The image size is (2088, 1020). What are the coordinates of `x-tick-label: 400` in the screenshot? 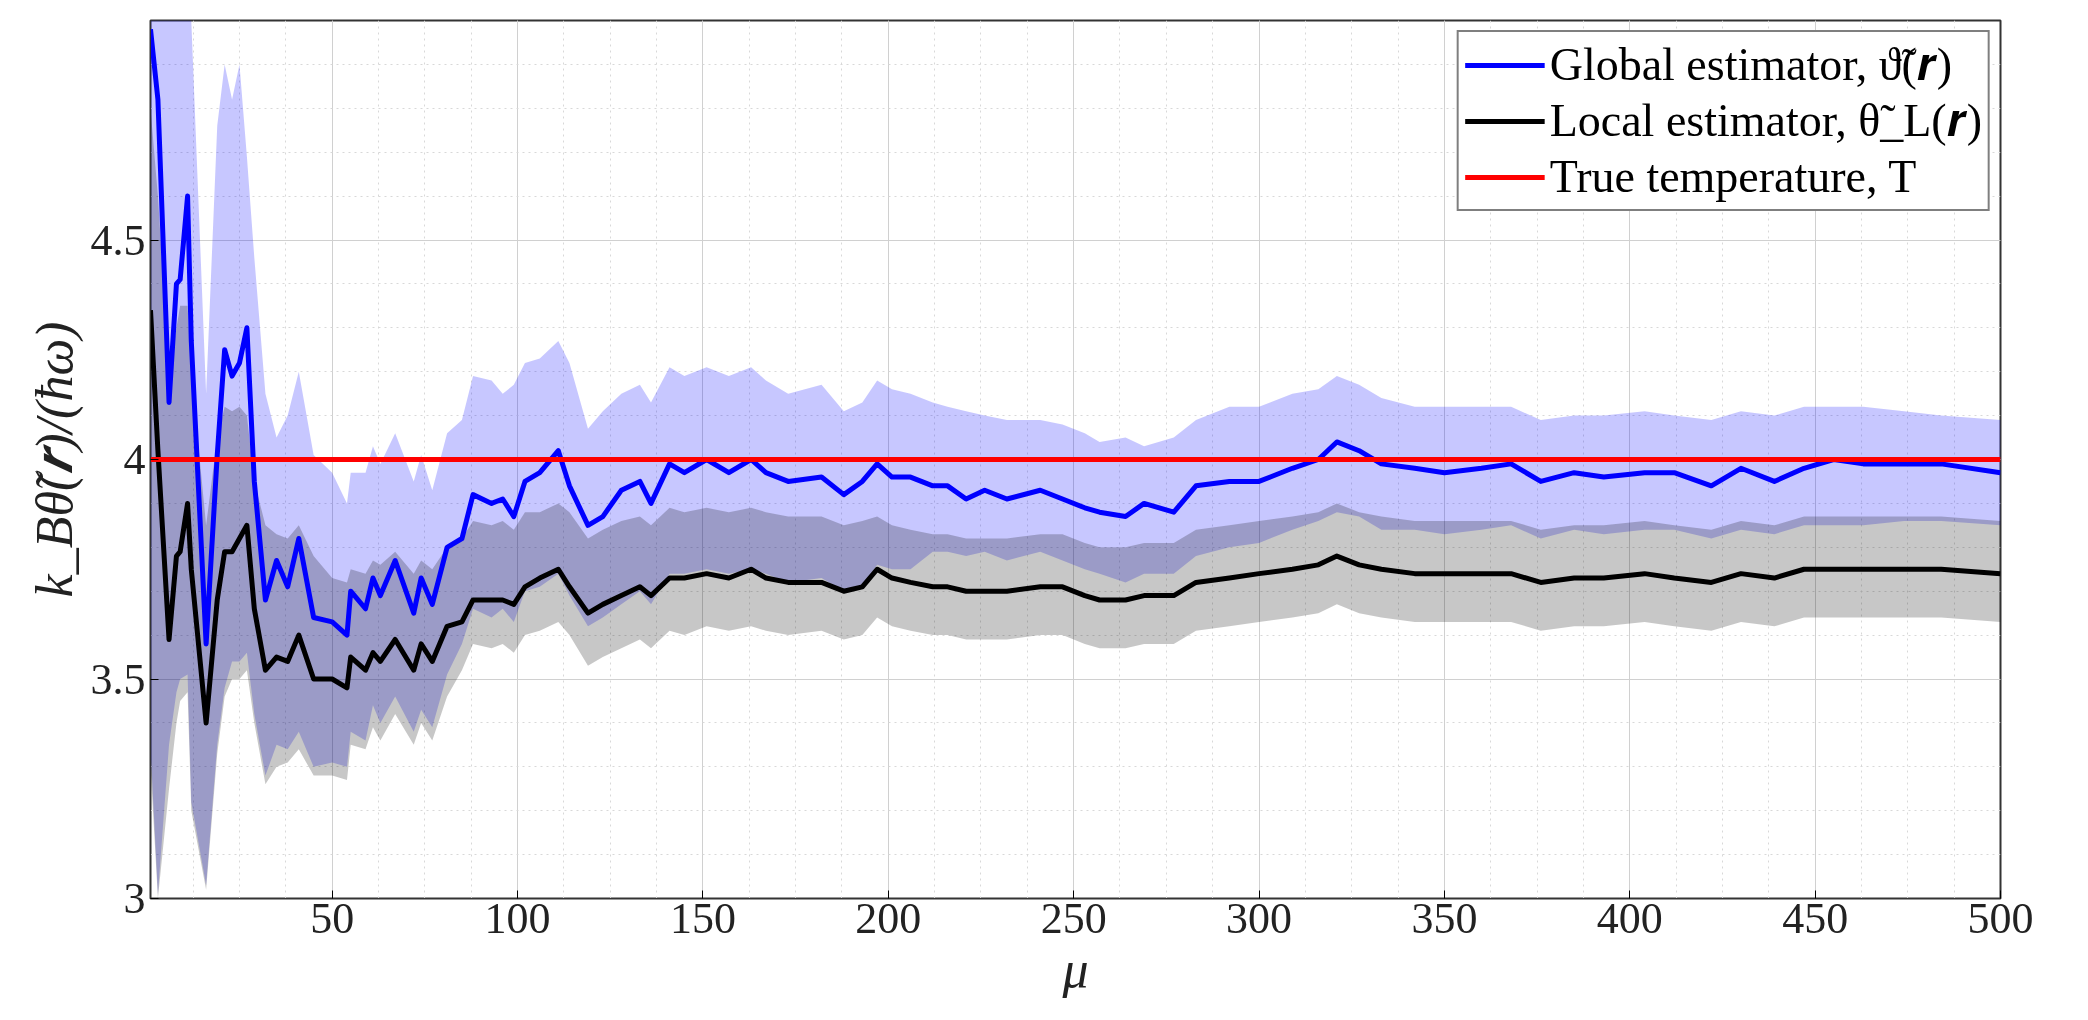 It's located at (1629, 918).